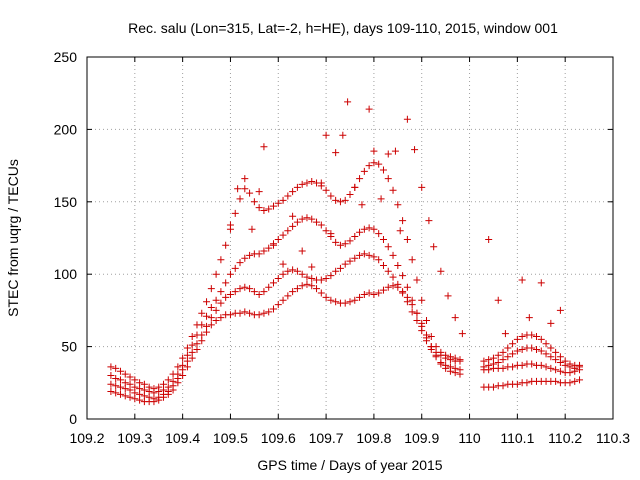  What do you see at coordinates (469, 438) in the screenshot?
I see `x-tick-label: 110` at bounding box center [469, 438].